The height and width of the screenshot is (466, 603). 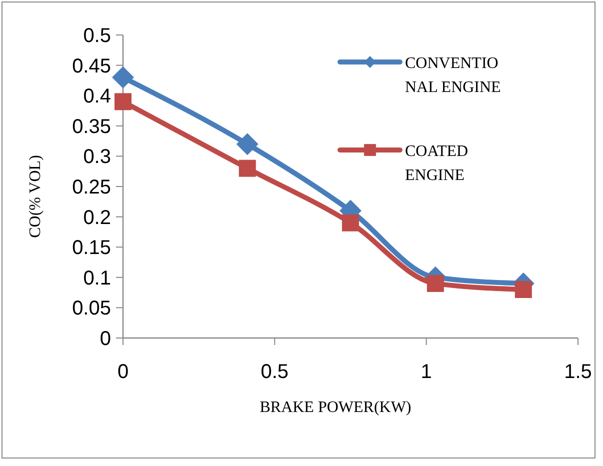 I want to click on y-tick-label: 0, so click(x=105, y=339).